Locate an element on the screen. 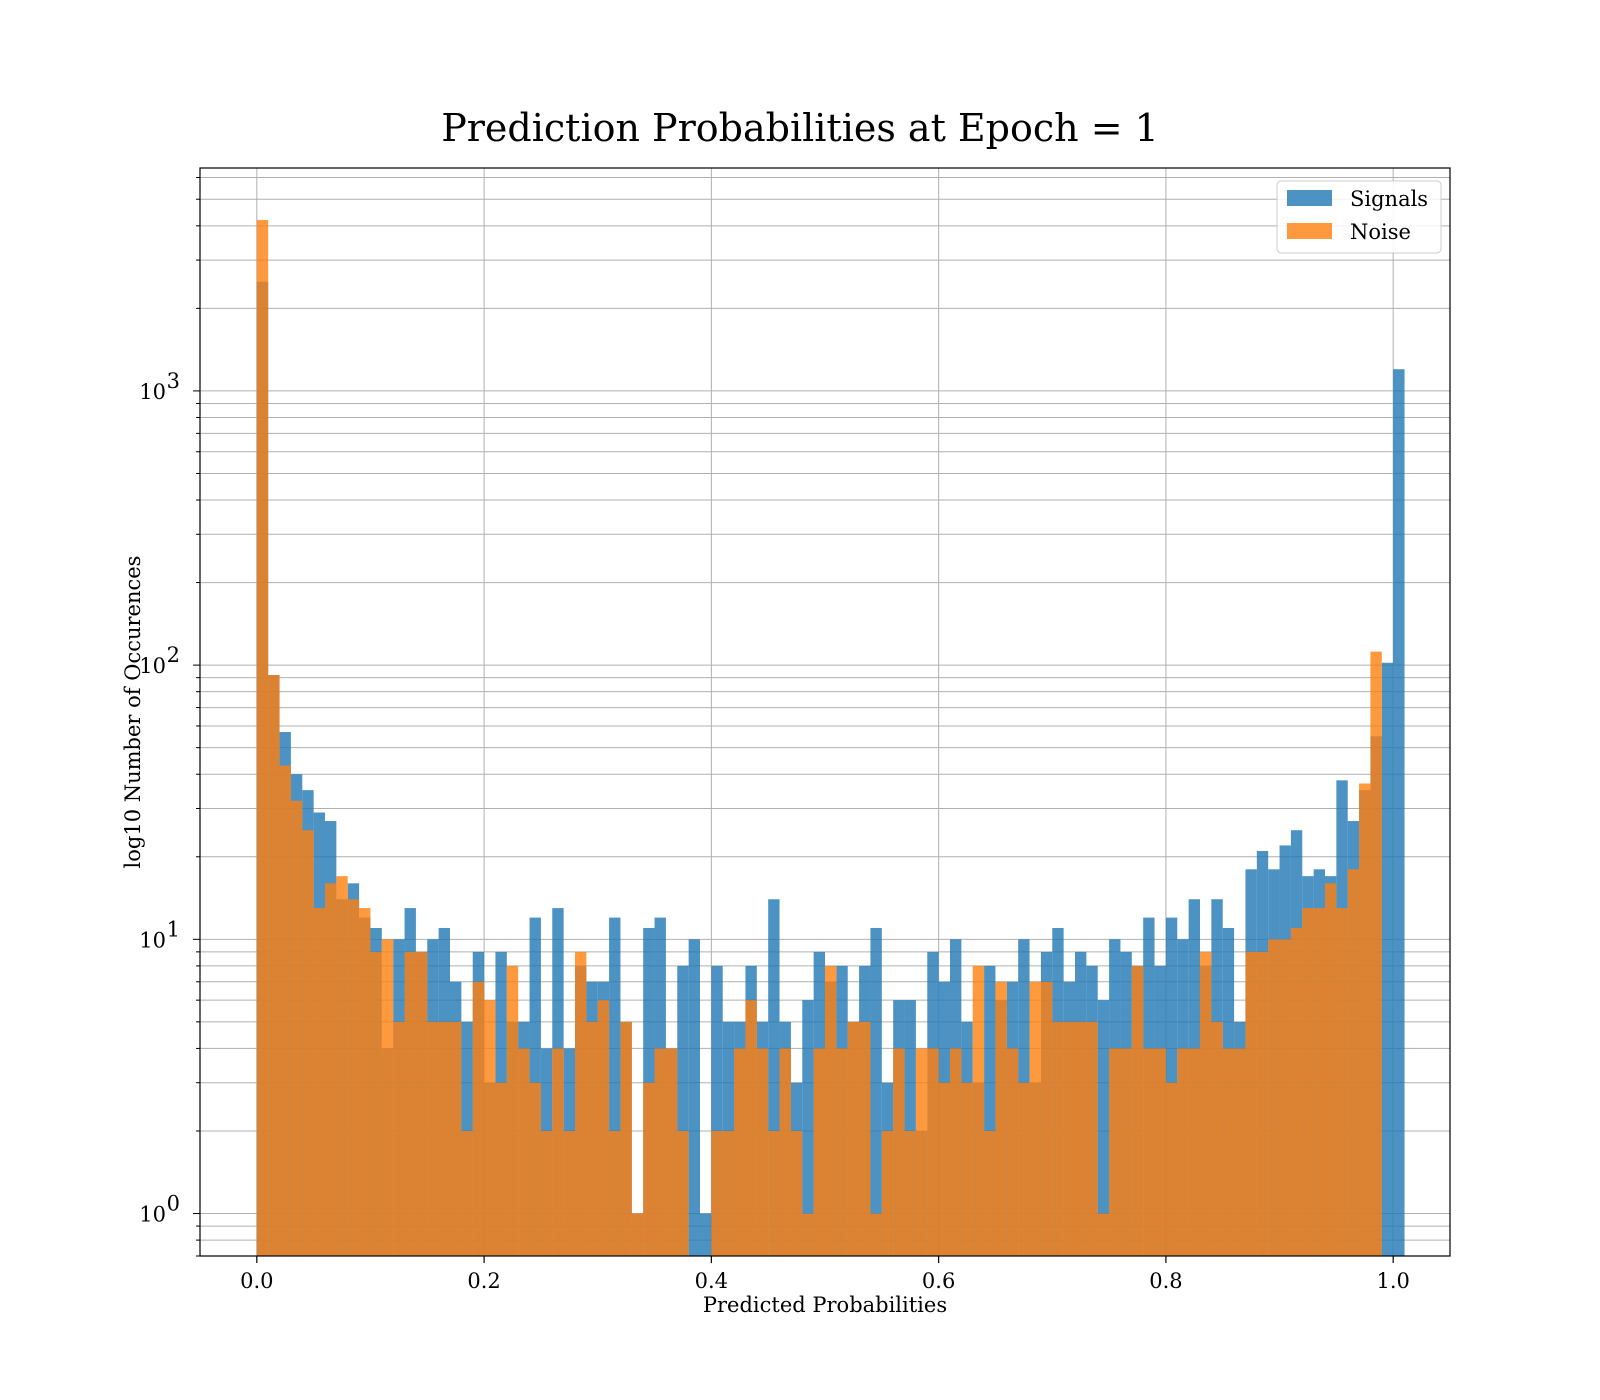 The width and height of the screenshot is (1600, 1400). legend-swatch-signals is located at coordinates (1309, 198).